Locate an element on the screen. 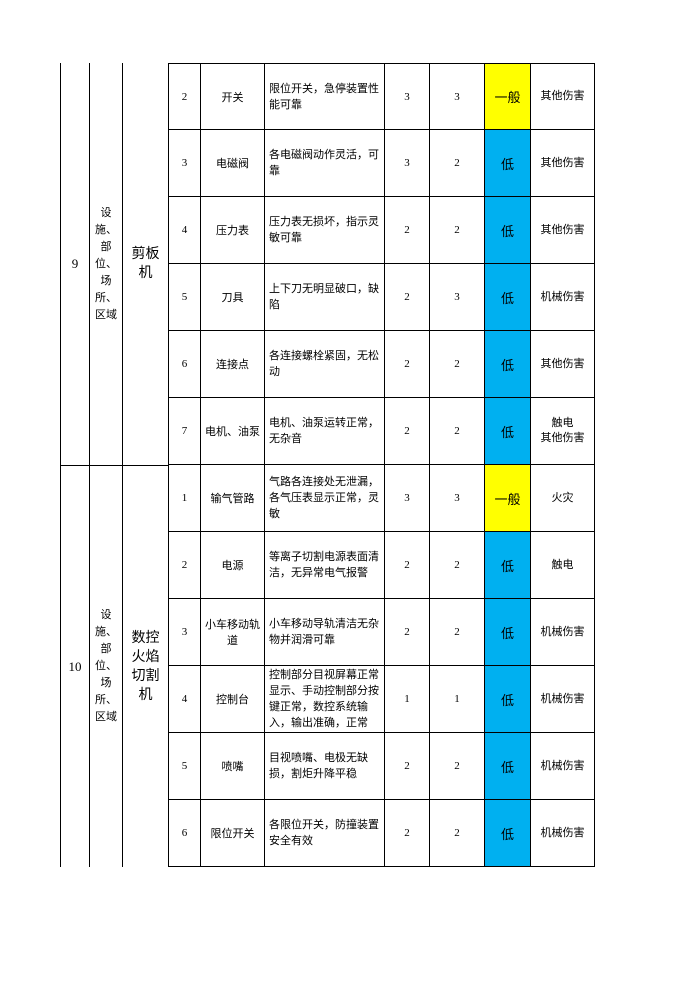 This screenshot has height=990, width=700. cell-standard: 上下刀无明显破口，缺陷 is located at coordinates (325, 297).